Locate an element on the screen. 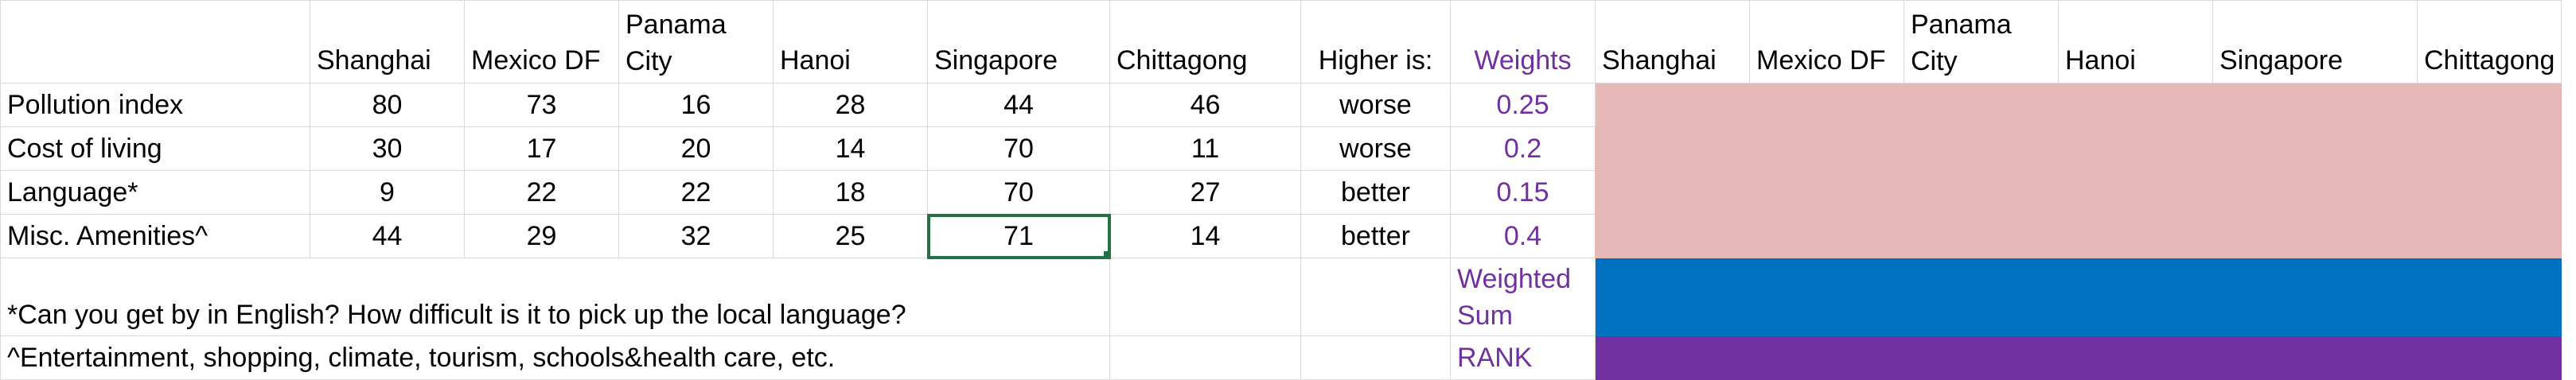  result-header-mexico-df: Mexico DF is located at coordinates (1826, 41).